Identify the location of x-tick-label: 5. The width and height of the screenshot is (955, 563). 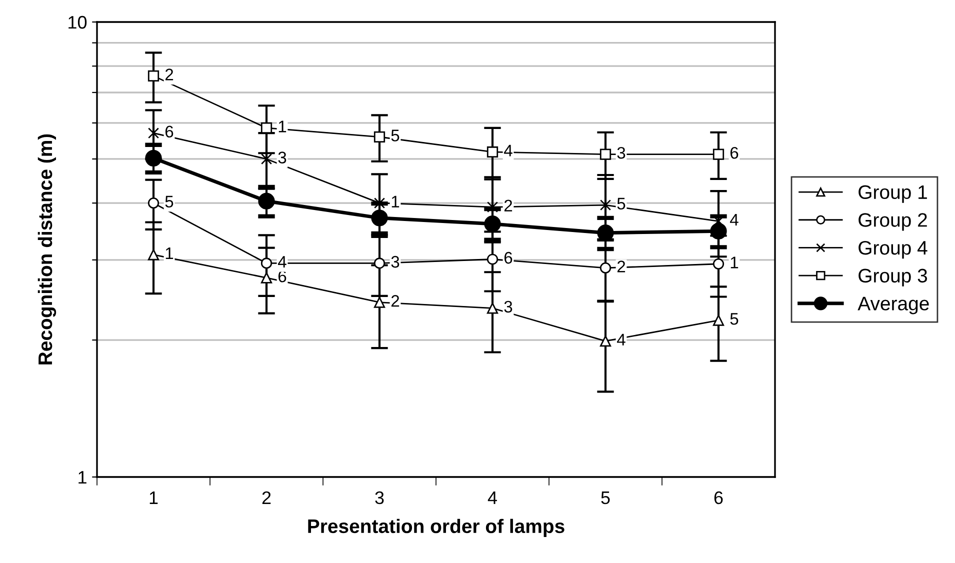
(605, 498).